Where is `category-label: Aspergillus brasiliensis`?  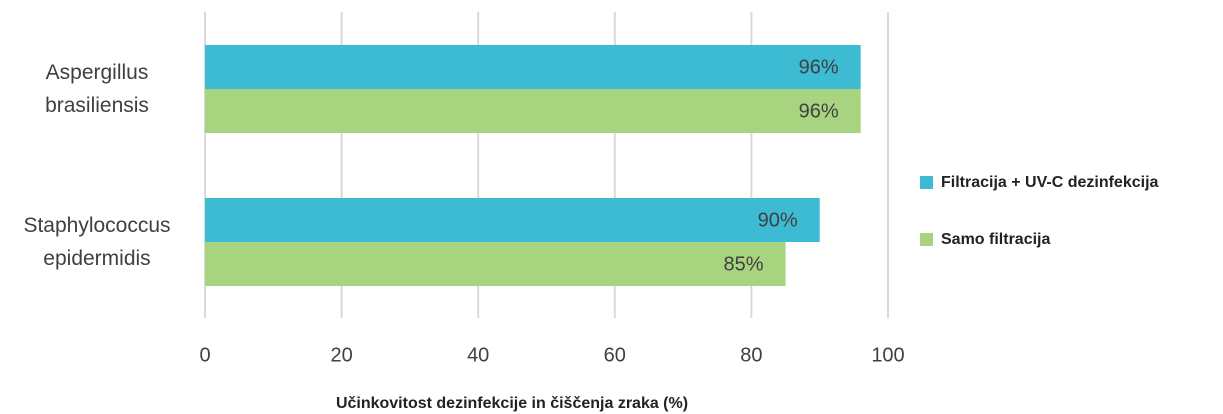 category-label: Aspergillus brasiliensis is located at coordinates (97, 89).